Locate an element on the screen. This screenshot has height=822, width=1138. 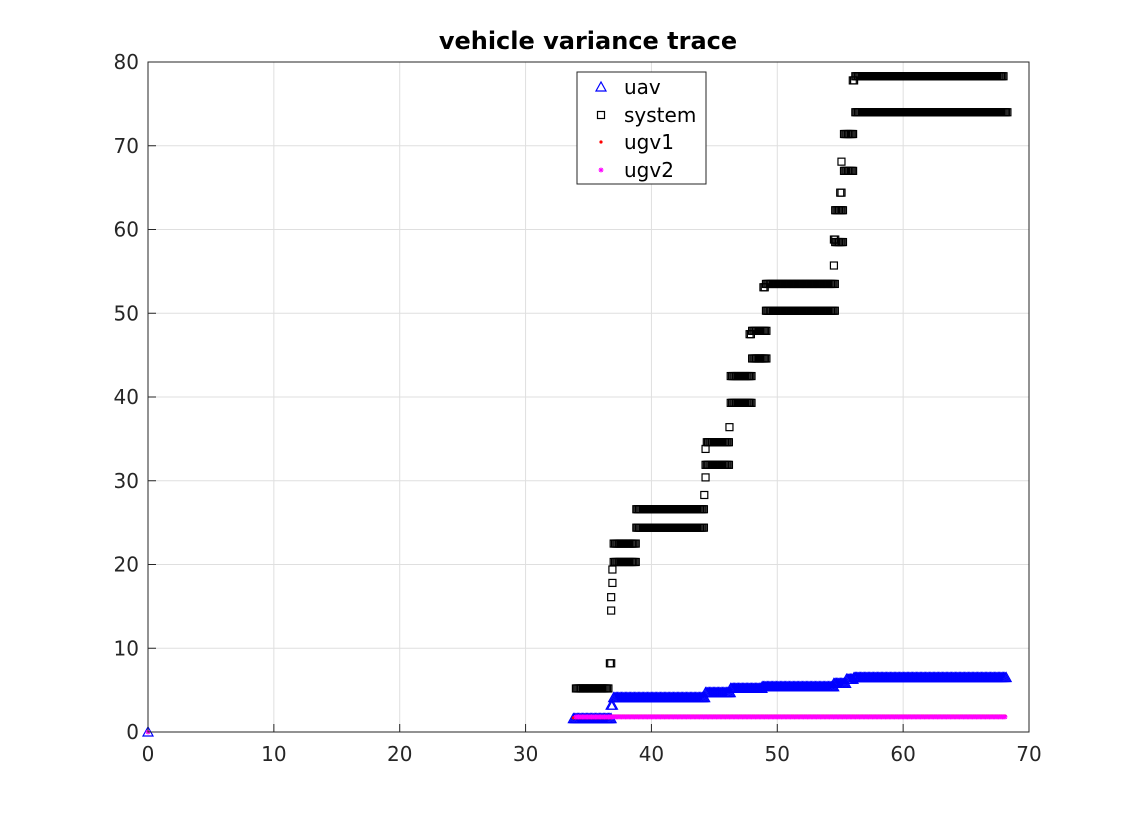
legend-marker-ugv2 is located at coordinates (601, 170).